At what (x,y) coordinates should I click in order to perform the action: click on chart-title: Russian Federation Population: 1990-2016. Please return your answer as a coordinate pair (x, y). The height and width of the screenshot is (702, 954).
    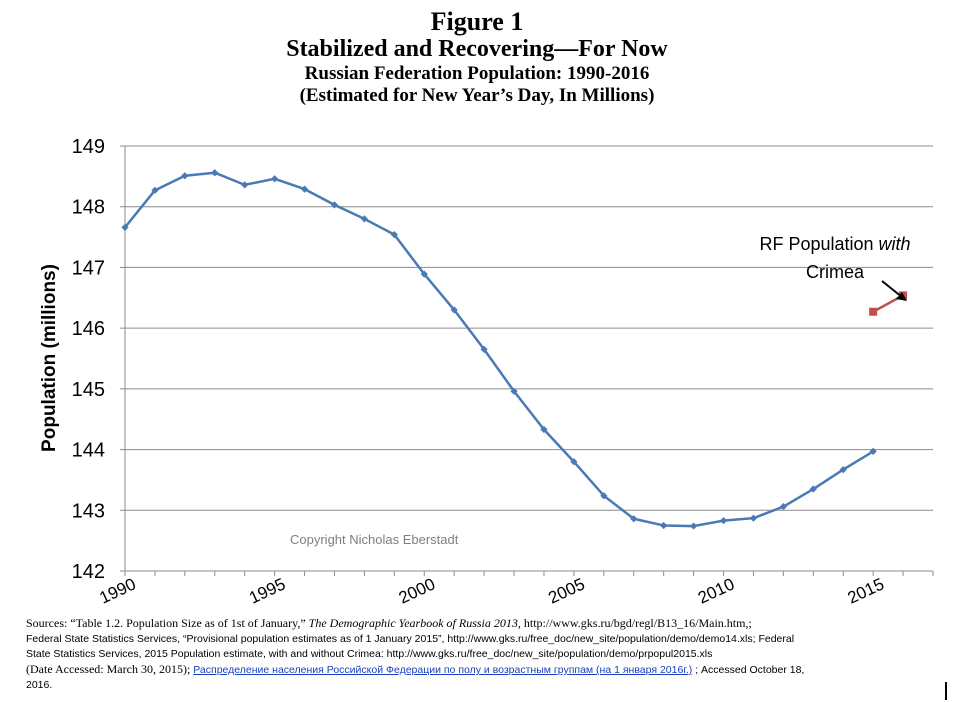
    Looking at the image, I should click on (477, 73).